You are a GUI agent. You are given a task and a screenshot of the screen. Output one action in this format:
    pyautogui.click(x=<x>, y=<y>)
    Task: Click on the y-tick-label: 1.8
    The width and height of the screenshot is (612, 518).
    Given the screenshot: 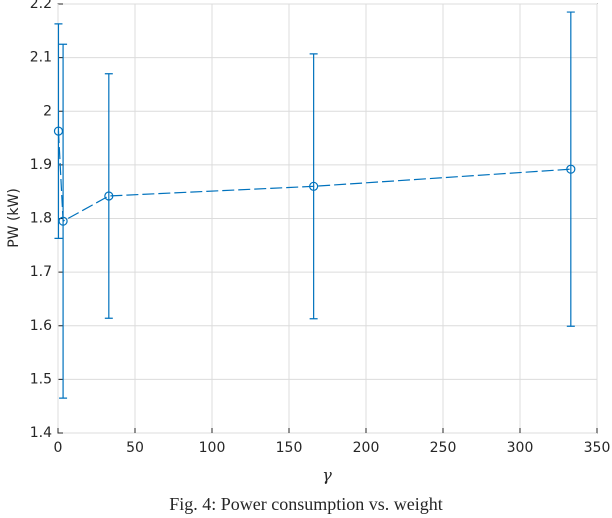 What is the action you would take?
    pyautogui.click(x=41, y=219)
    